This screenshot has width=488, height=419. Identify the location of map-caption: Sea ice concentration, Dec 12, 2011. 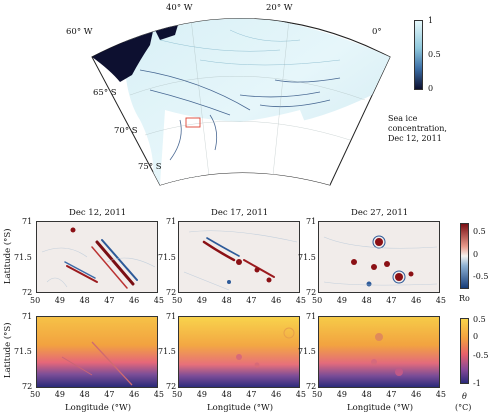
(417, 129).